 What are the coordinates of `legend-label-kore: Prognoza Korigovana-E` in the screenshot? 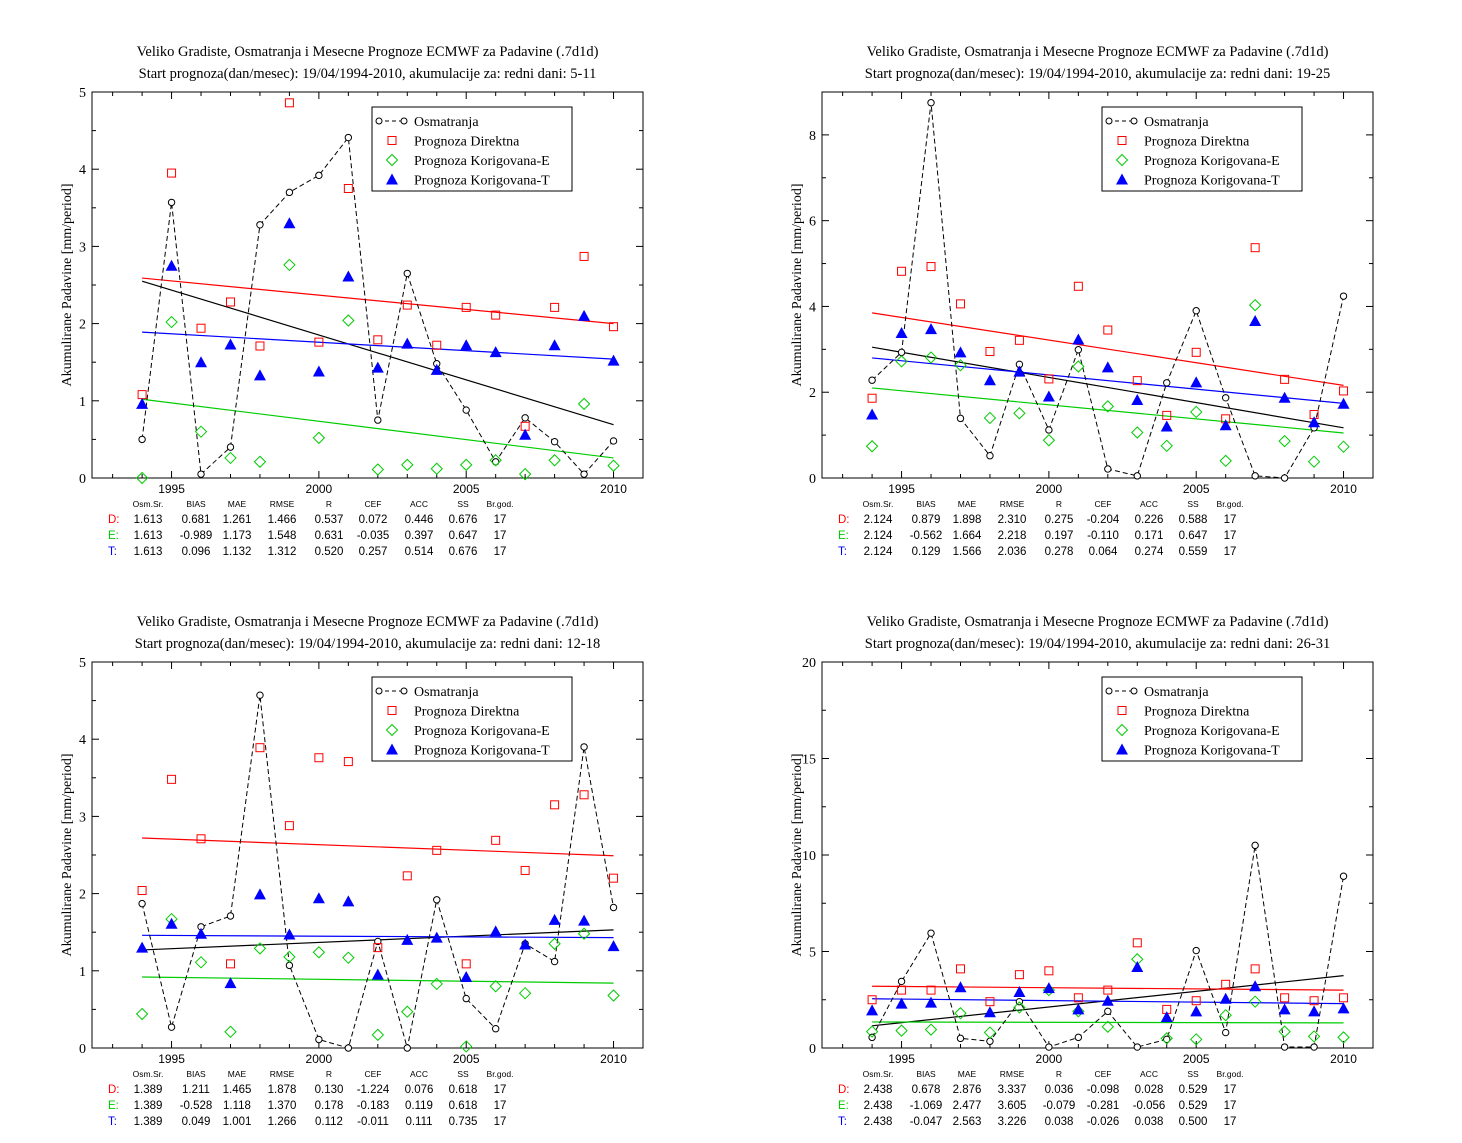 It's located at (1212, 161).